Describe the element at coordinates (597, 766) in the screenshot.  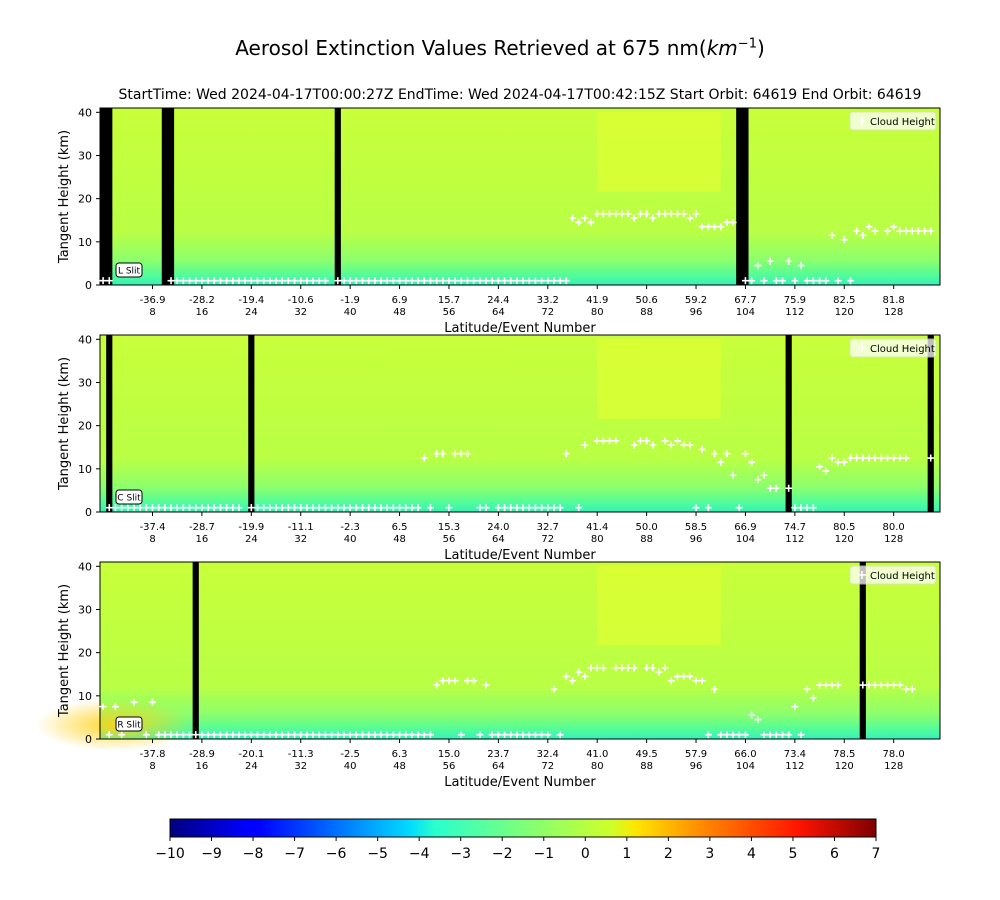
I see `x-tick-event: 80` at that location.